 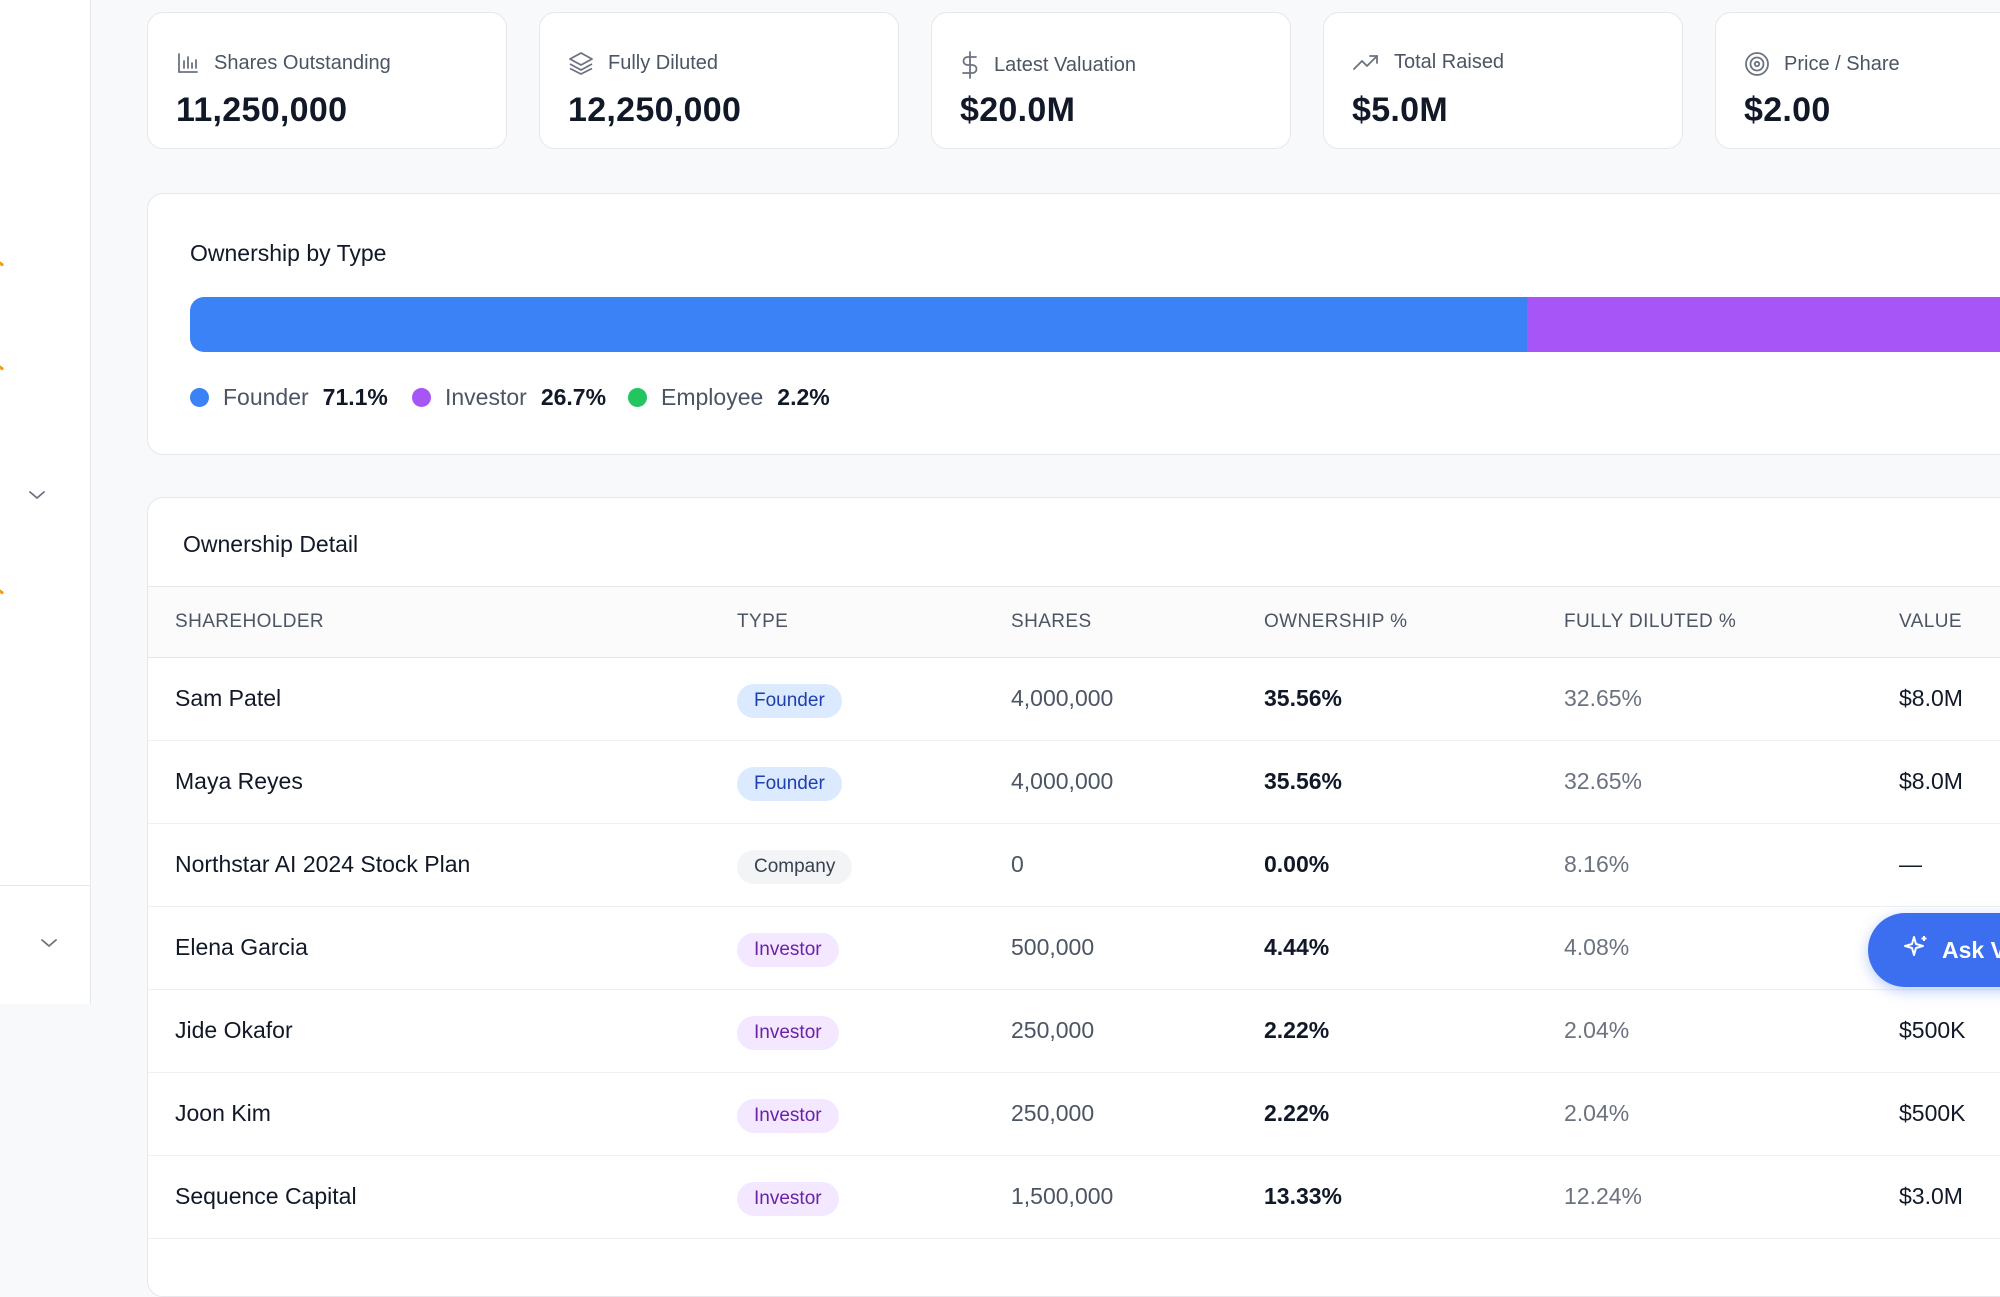 What do you see at coordinates (1053, 947) in the screenshot?
I see `cell-shares: 500,000` at bounding box center [1053, 947].